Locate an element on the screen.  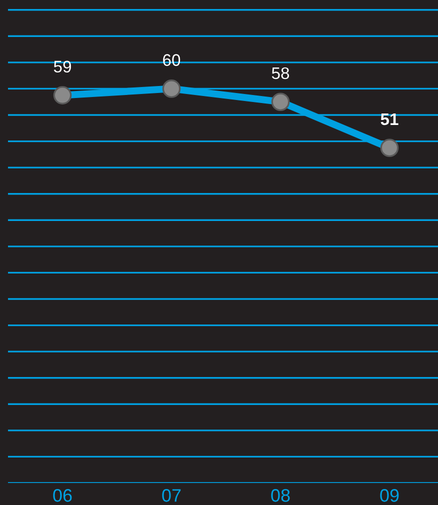
x-tick-label: 08 is located at coordinates (280, 495).